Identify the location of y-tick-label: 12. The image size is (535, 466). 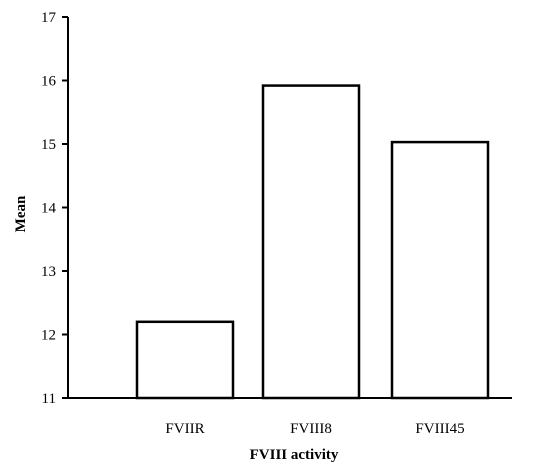
(48, 336).